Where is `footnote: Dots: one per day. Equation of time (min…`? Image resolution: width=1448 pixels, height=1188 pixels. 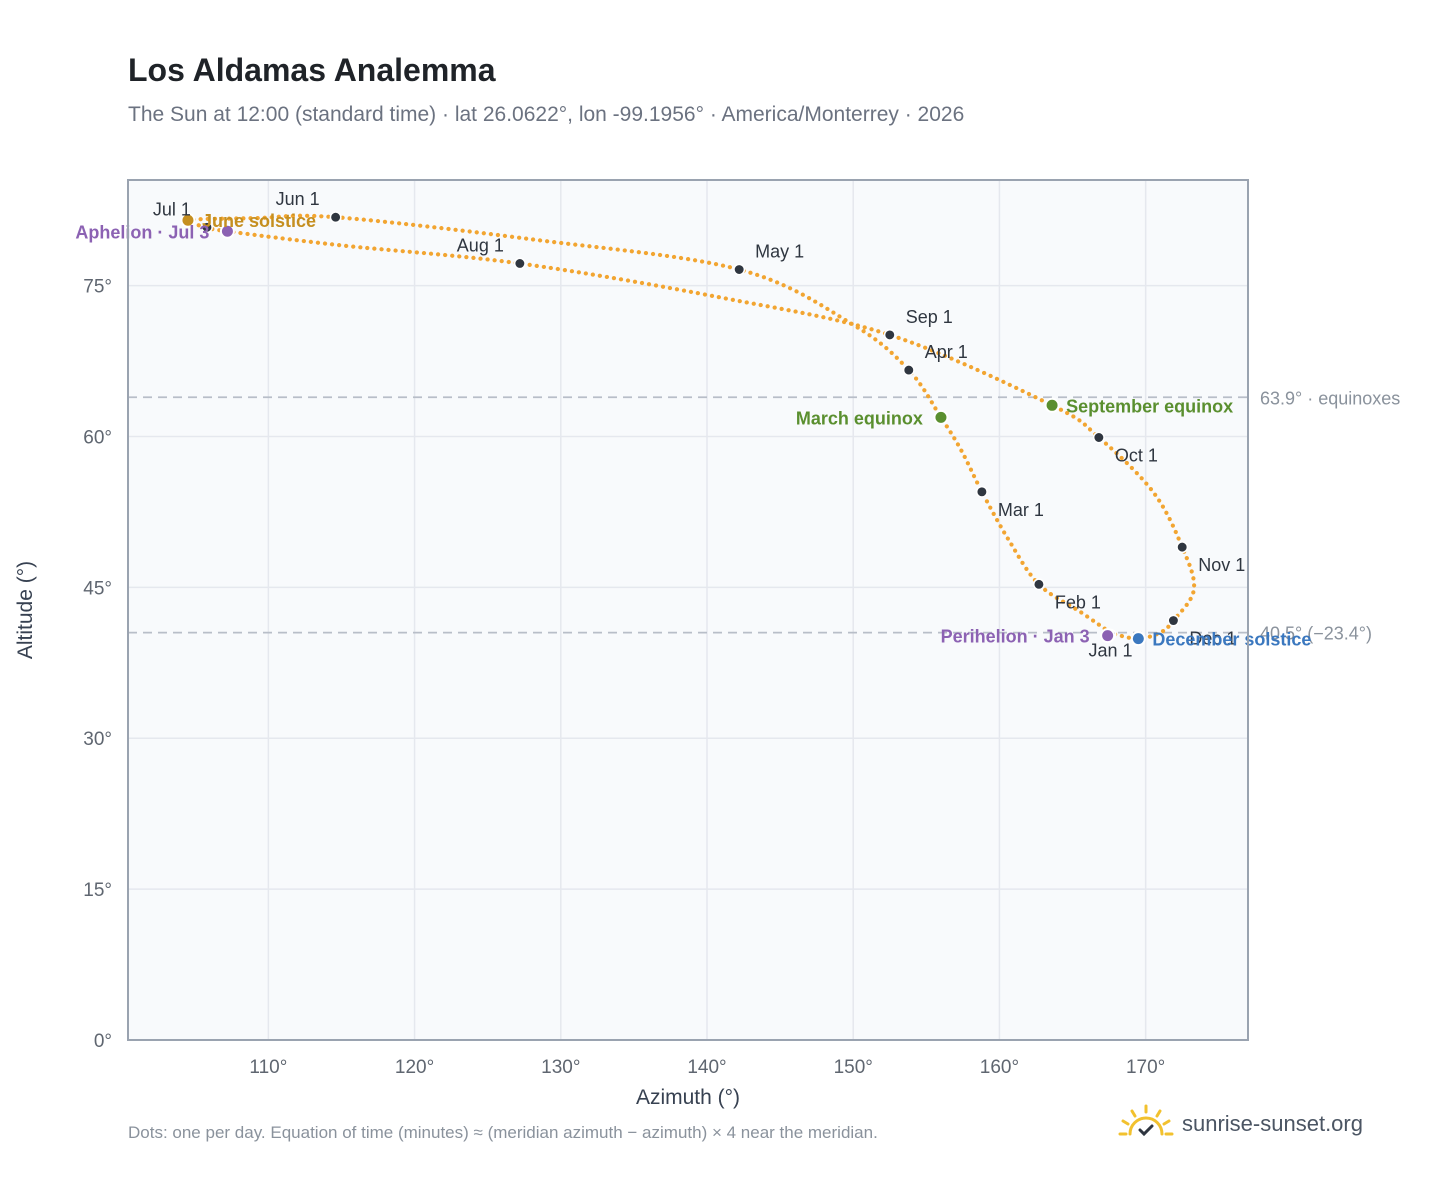 footnote: Dots: one per day. Equation of time (min… is located at coordinates (503, 1132).